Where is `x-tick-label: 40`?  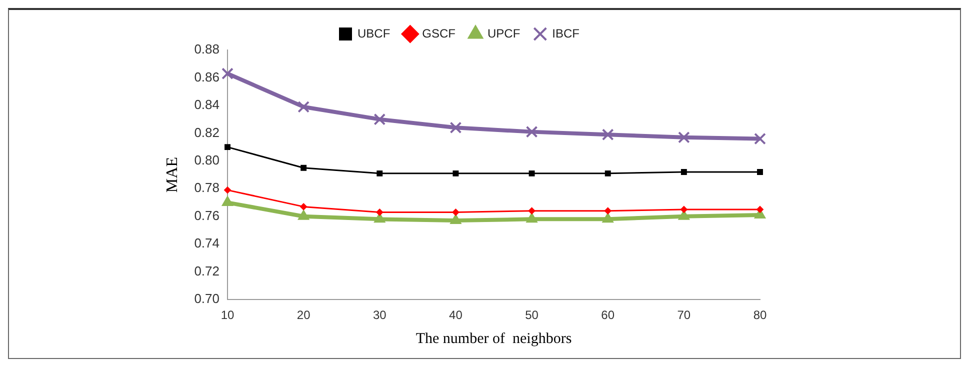 x-tick-label: 40 is located at coordinates (456, 315).